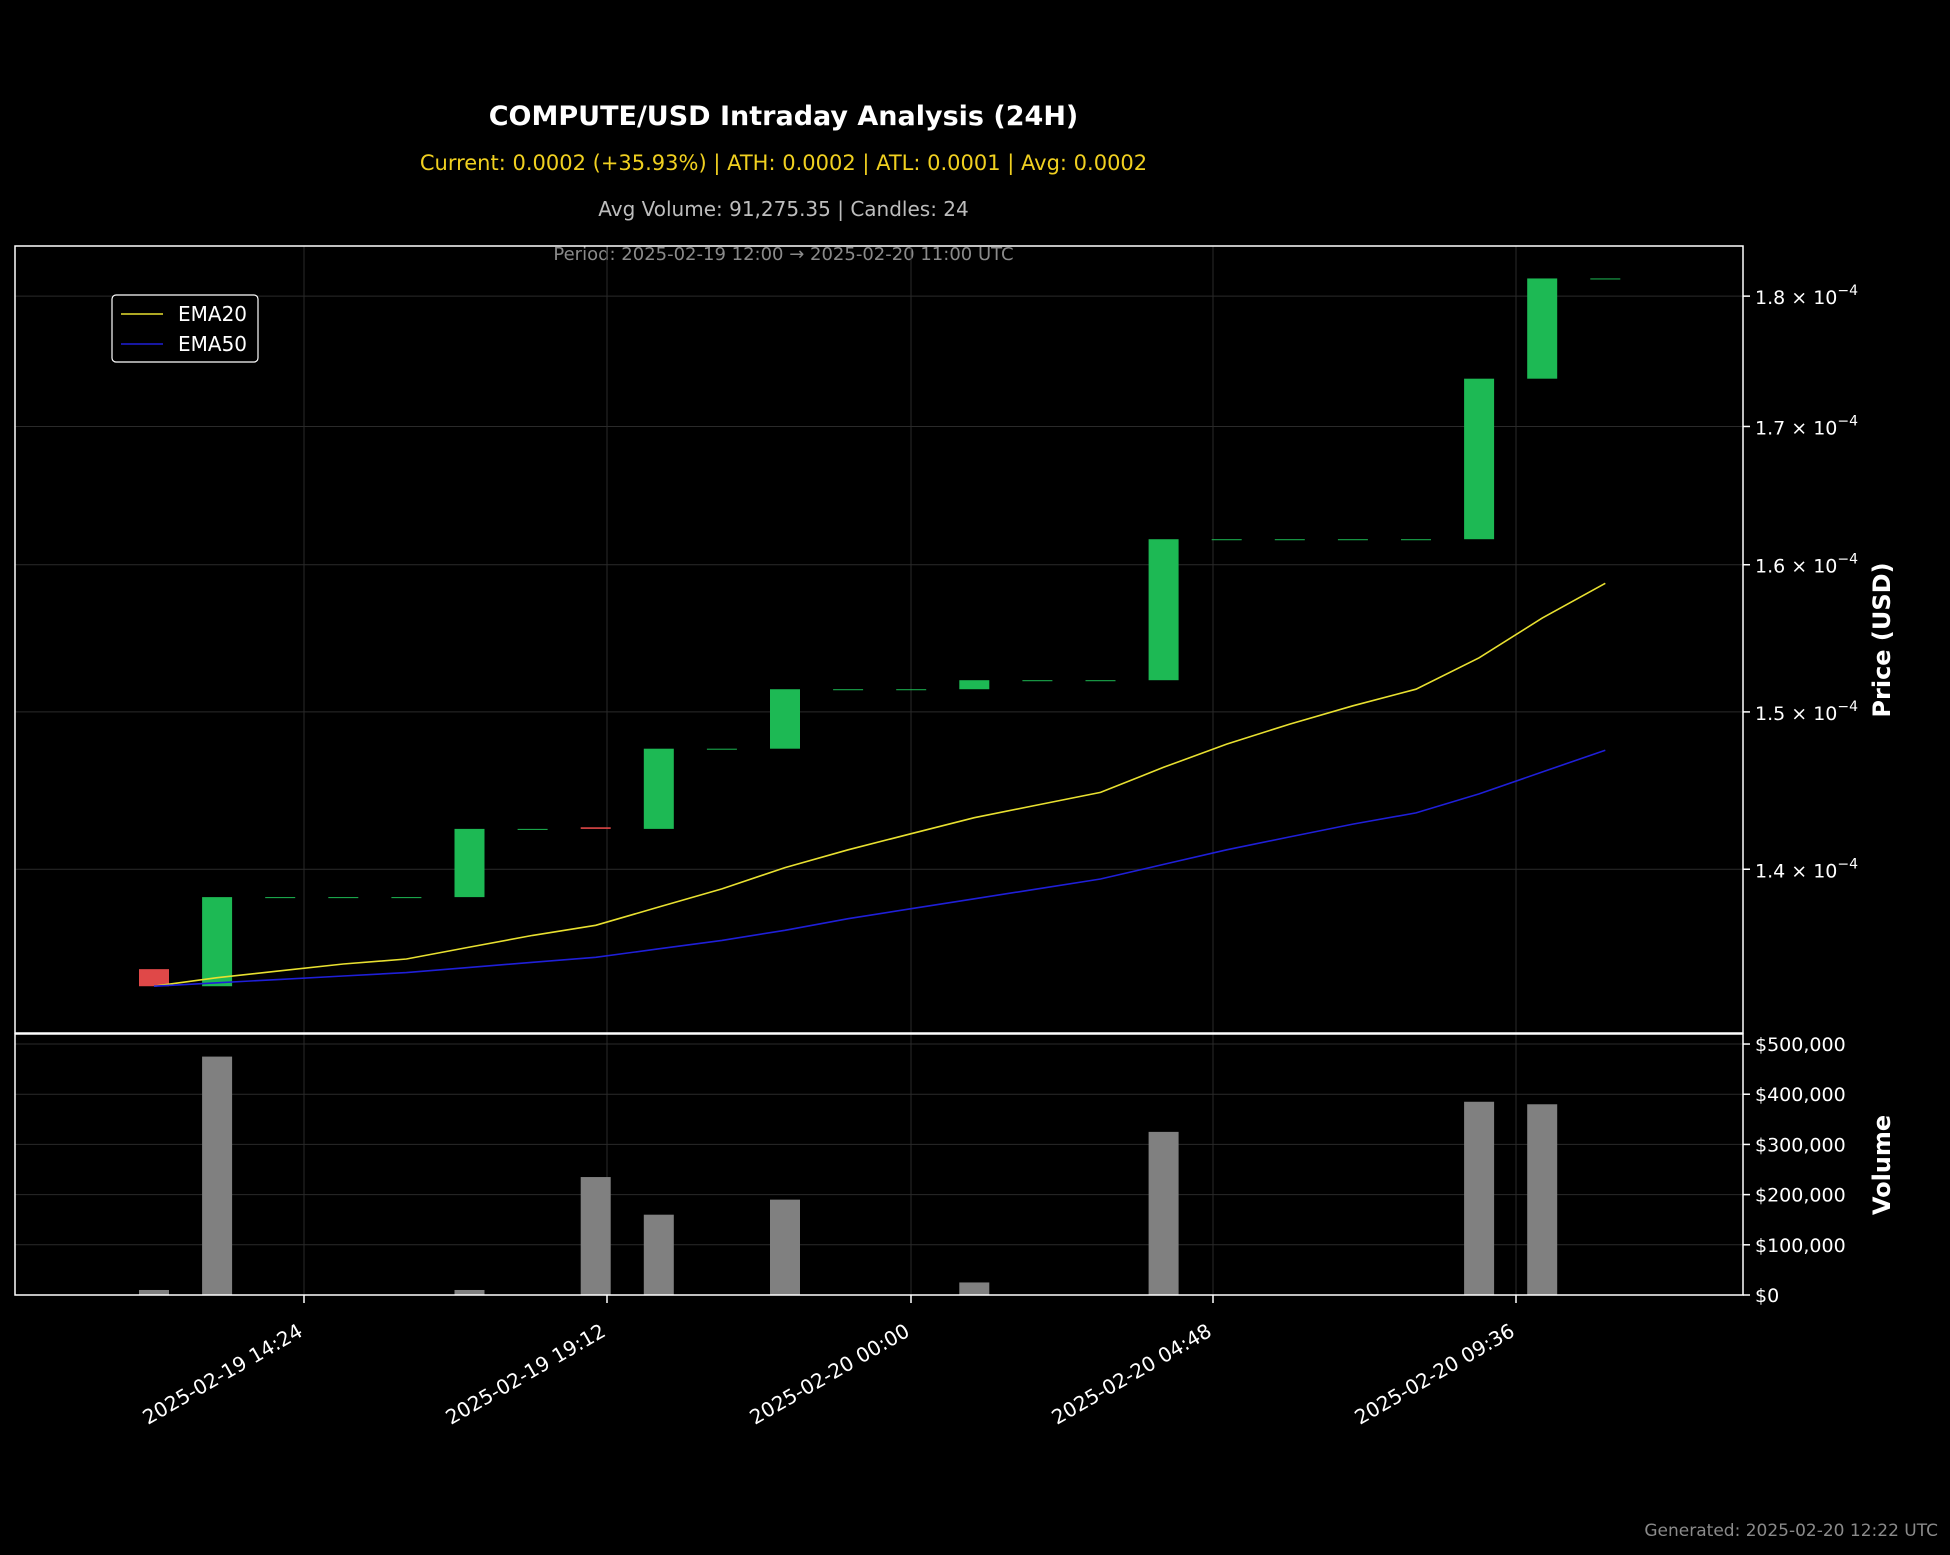  What do you see at coordinates (829, 1374) in the screenshot?
I see `x-tick-label: 2025-02-20 00:00` at bounding box center [829, 1374].